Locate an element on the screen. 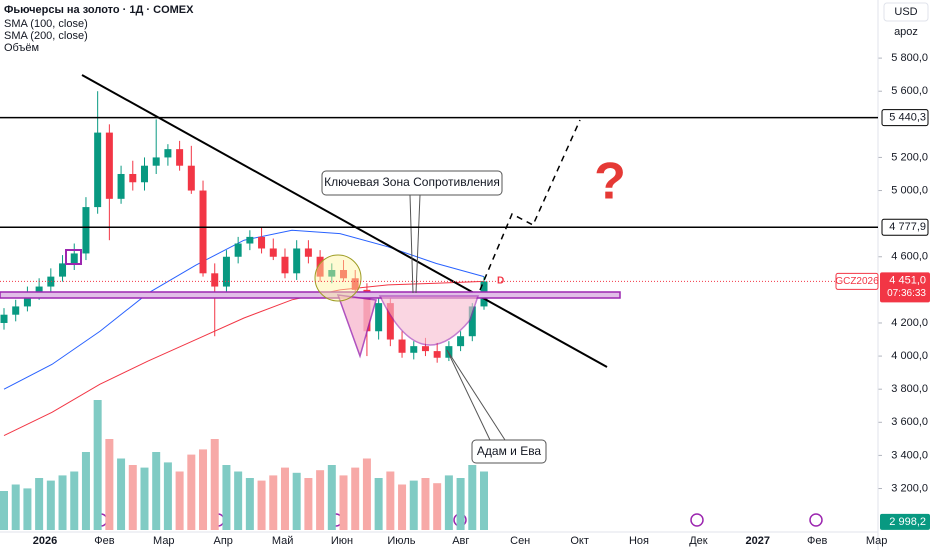 This screenshot has height=550, width=932. currency: USD is located at coordinates (905, 12).